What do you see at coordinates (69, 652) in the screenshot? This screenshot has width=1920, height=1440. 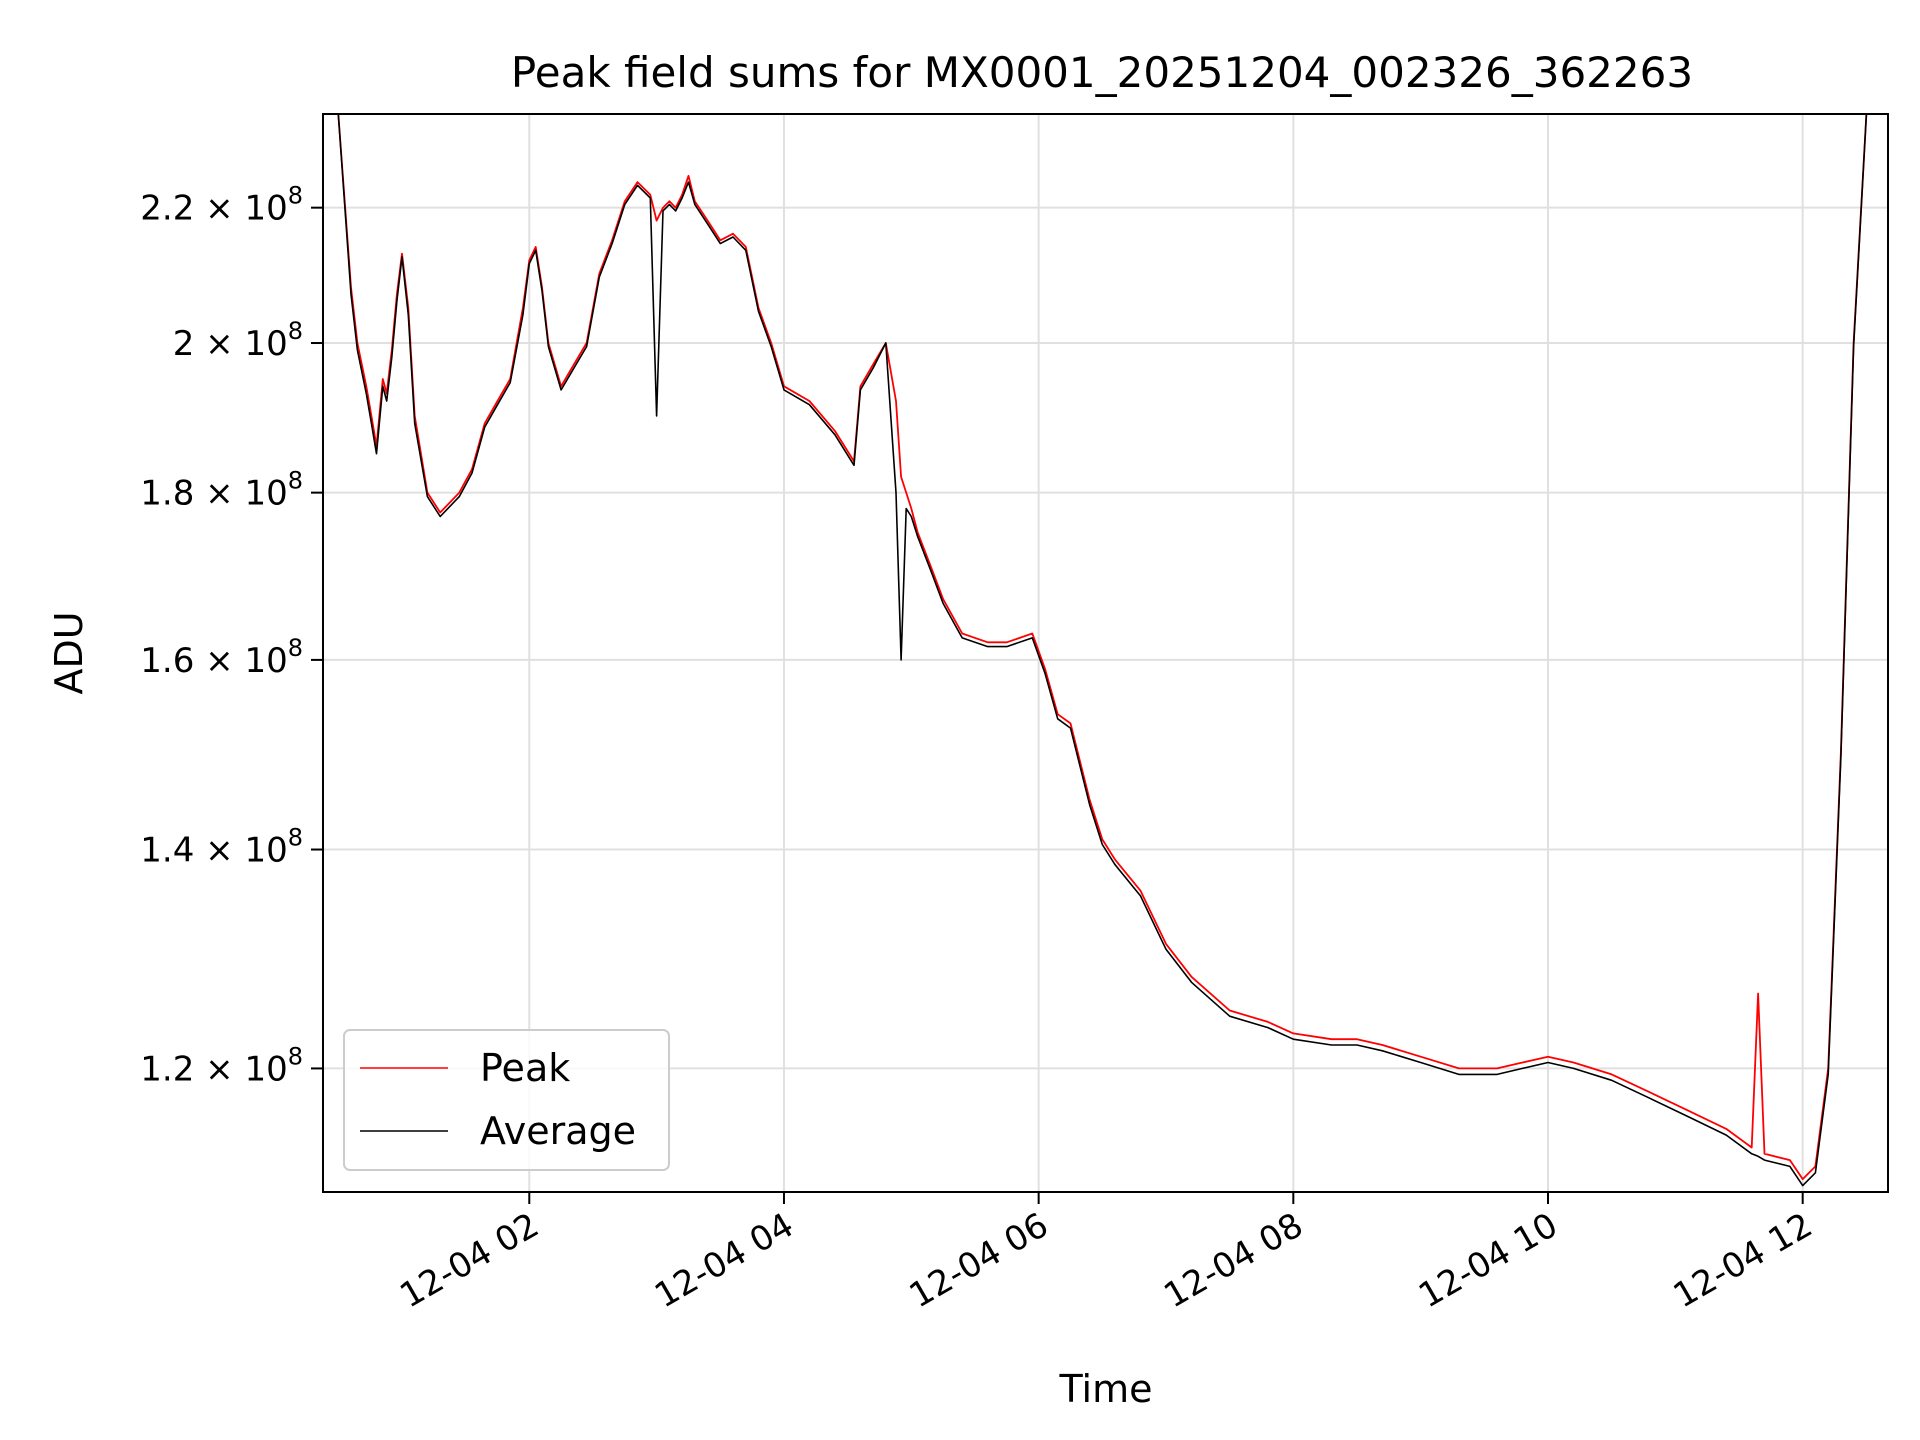 I see `y-axis-label: ADU` at bounding box center [69, 652].